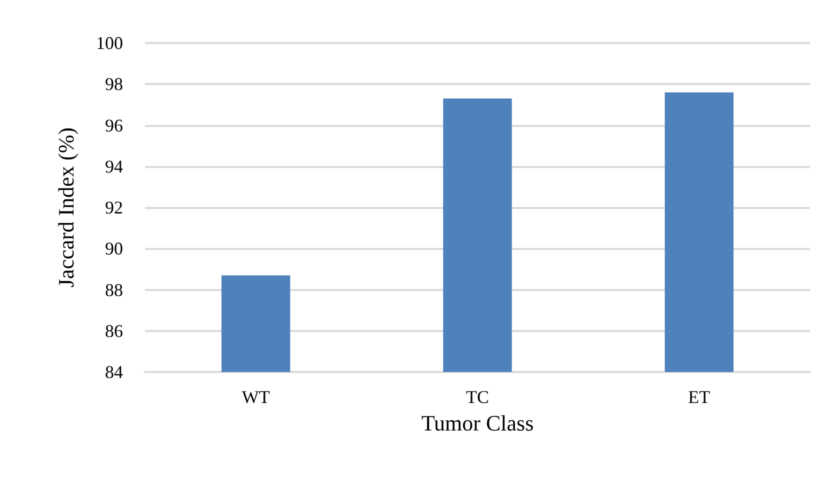 The width and height of the screenshot is (840, 483). What do you see at coordinates (114, 248) in the screenshot?
I see `y-tick-label: 90` at bounding box center [114, 248].